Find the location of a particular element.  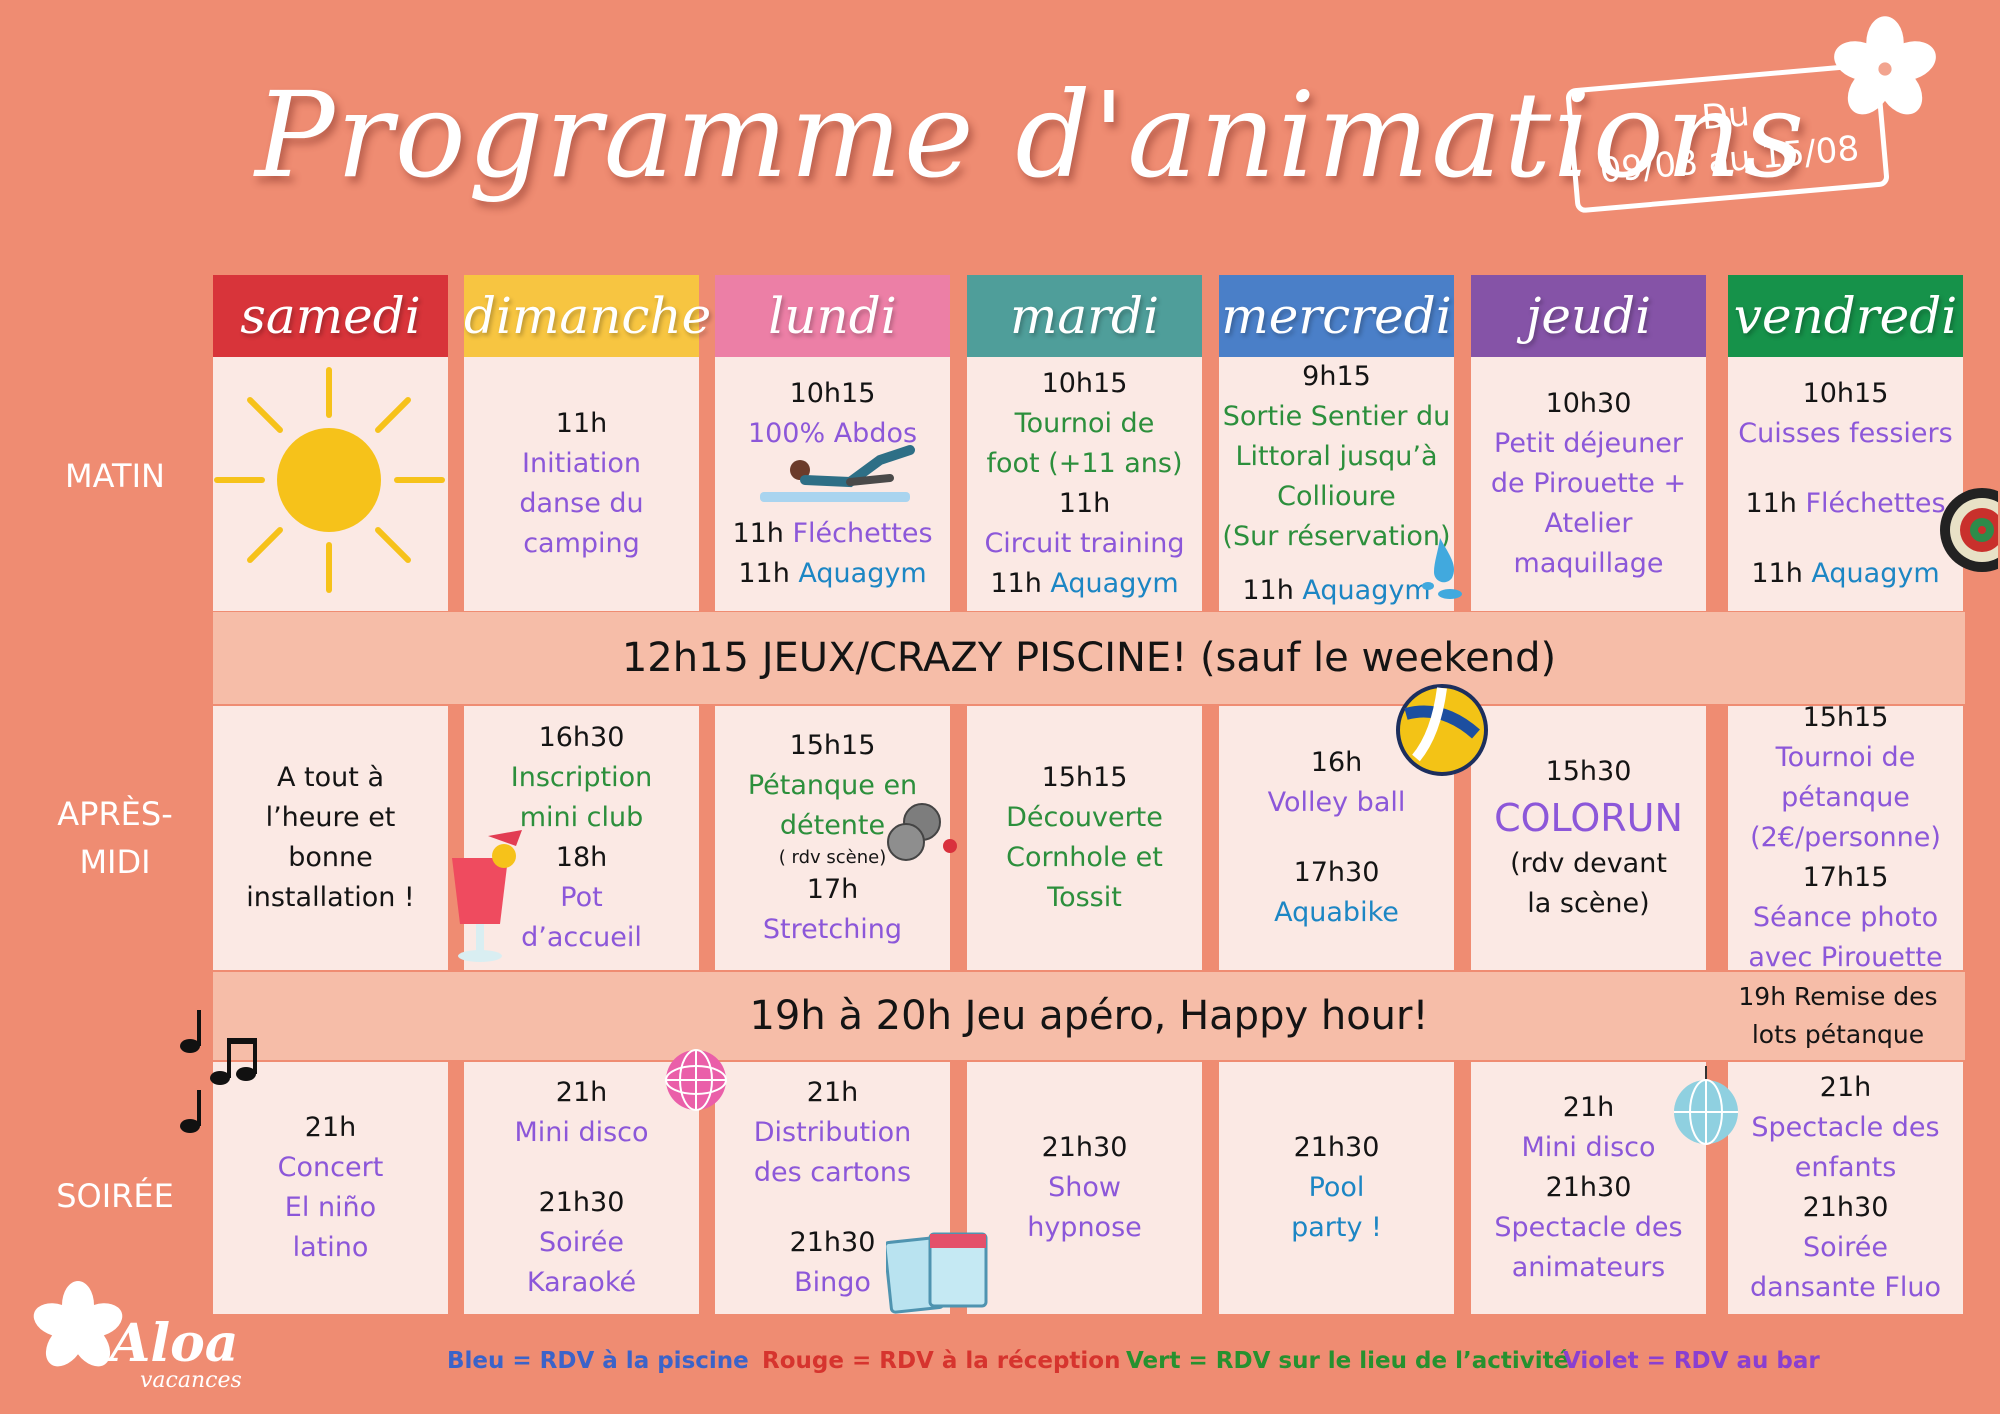

apero-note-line-1: 19h Remise des is located at coordinates (1838, 996).